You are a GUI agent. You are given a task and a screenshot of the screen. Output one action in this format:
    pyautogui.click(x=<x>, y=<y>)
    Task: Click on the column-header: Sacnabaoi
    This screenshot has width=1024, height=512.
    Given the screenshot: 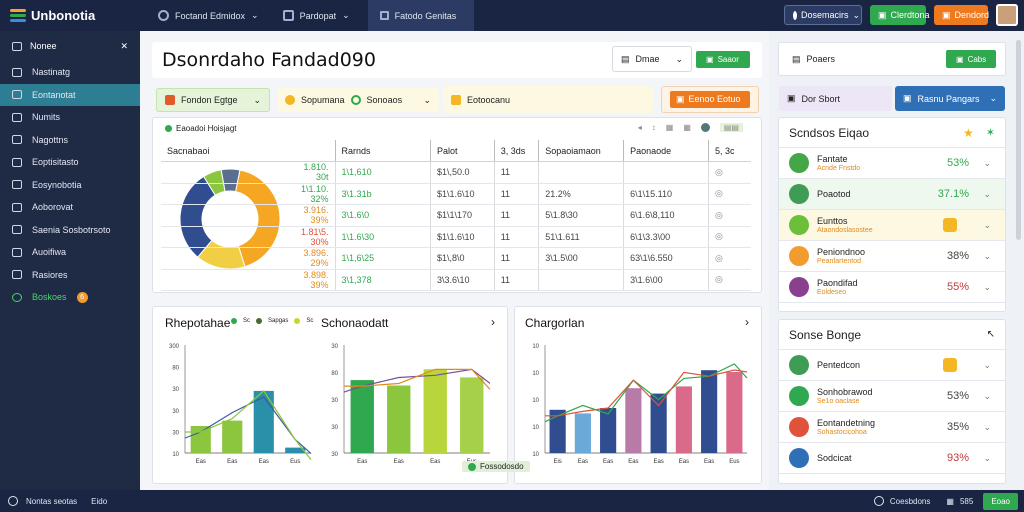 What is the action you would take?
    pyautogui.click(x=248, y=151)
    